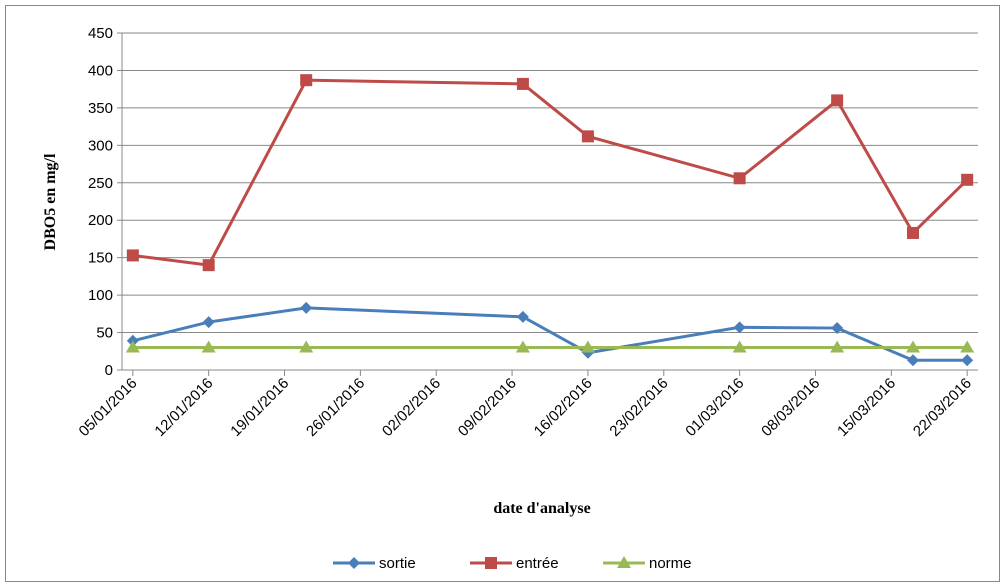  I want to click on legend-label: sortie, so click(397, 563).